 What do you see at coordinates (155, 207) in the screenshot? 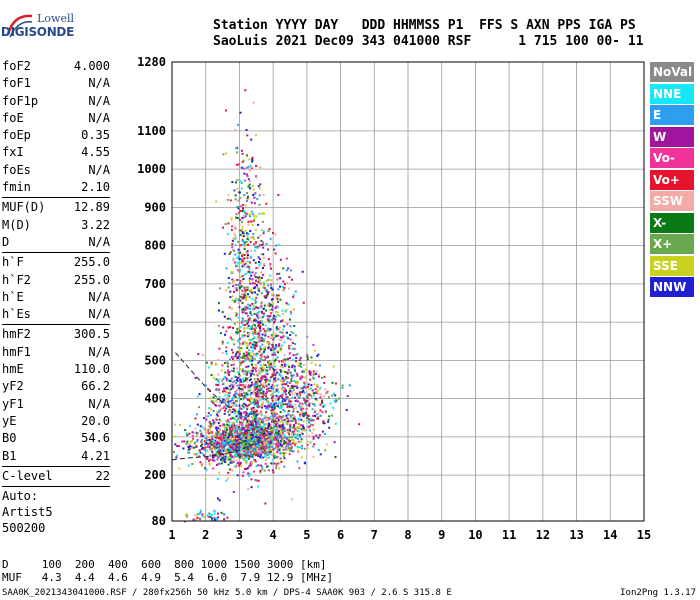
I see `y-tick-label: 900` at bounding box center [155, 207].